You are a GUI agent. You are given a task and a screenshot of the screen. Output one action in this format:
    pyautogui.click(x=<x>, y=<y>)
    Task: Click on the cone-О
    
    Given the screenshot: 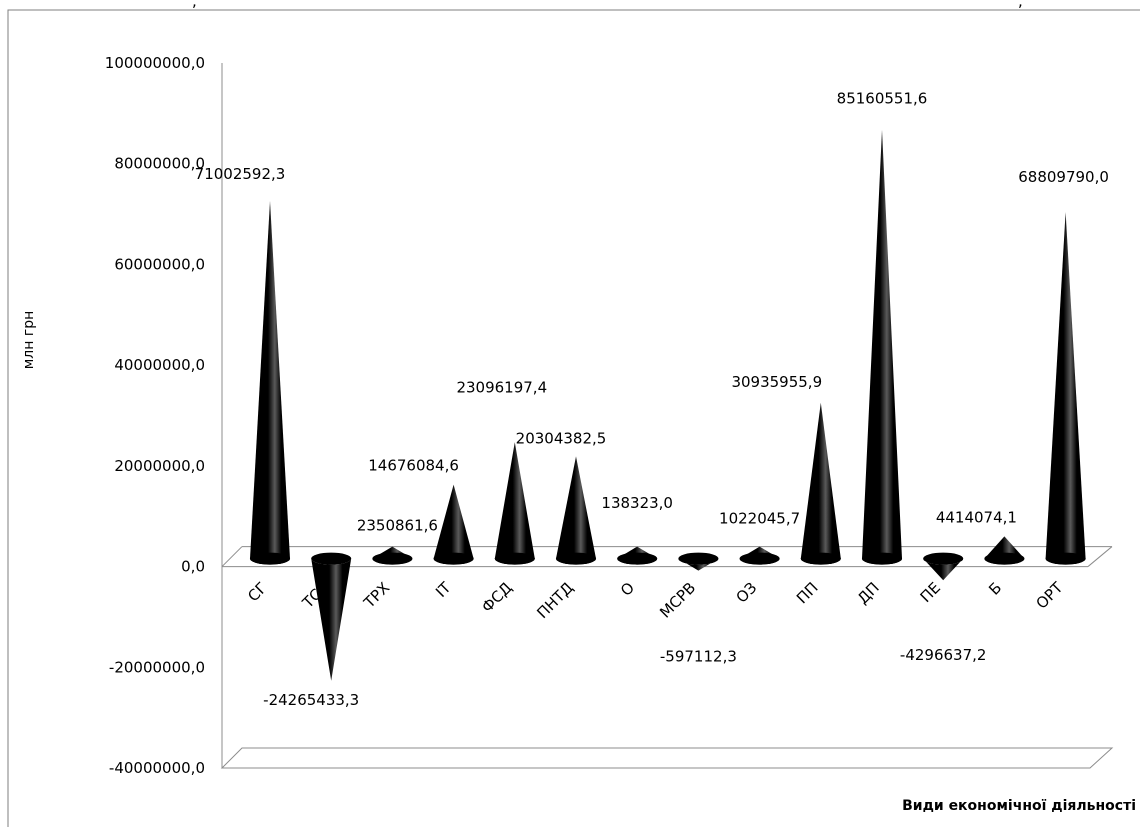 What is the action you would take?
    pyautogui.click(x=637, y=555)
    